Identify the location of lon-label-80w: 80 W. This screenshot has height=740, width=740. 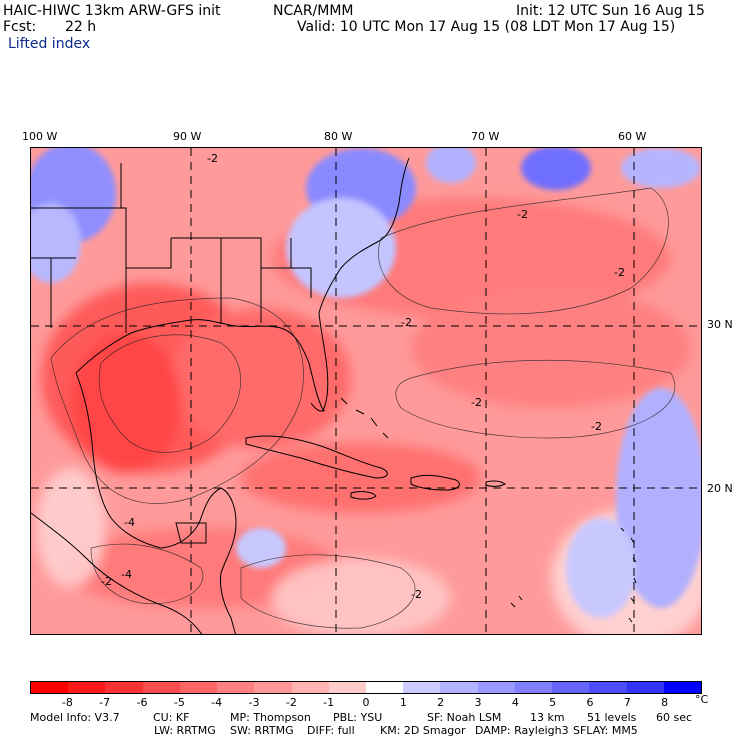
(338, 136).